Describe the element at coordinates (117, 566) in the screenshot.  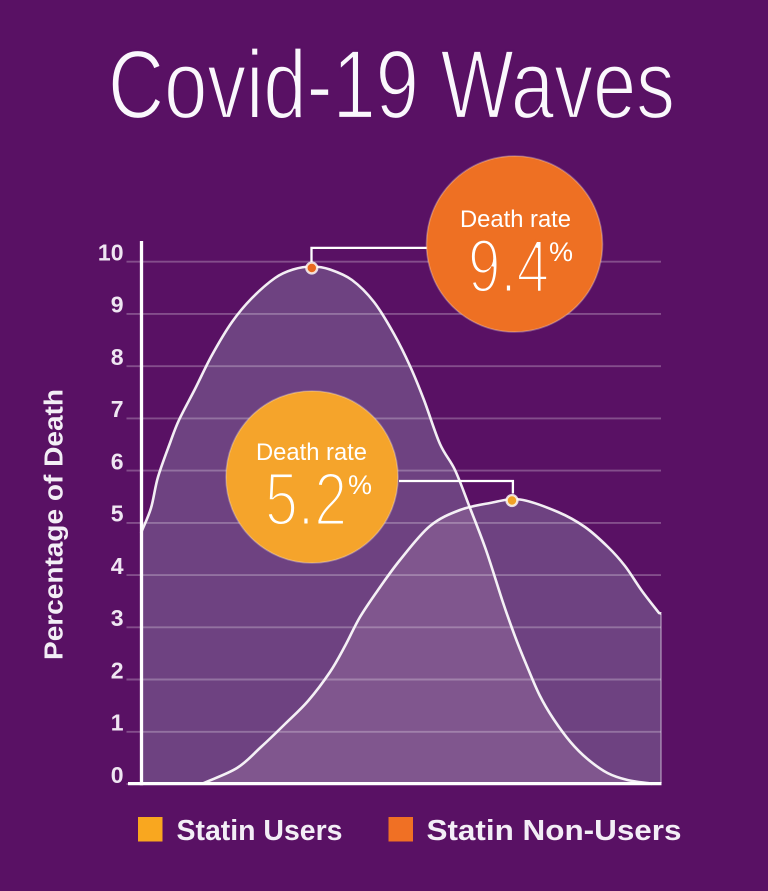
I see `svg-text: 4` at that location.